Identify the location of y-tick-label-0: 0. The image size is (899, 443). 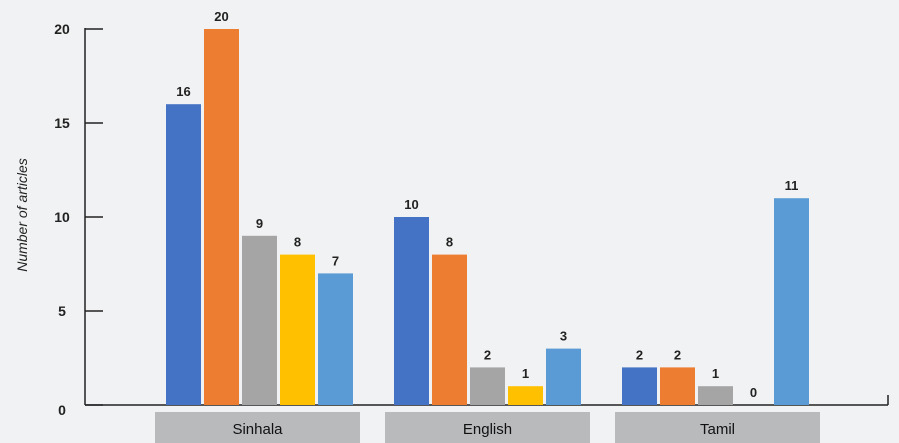
(62, 410).